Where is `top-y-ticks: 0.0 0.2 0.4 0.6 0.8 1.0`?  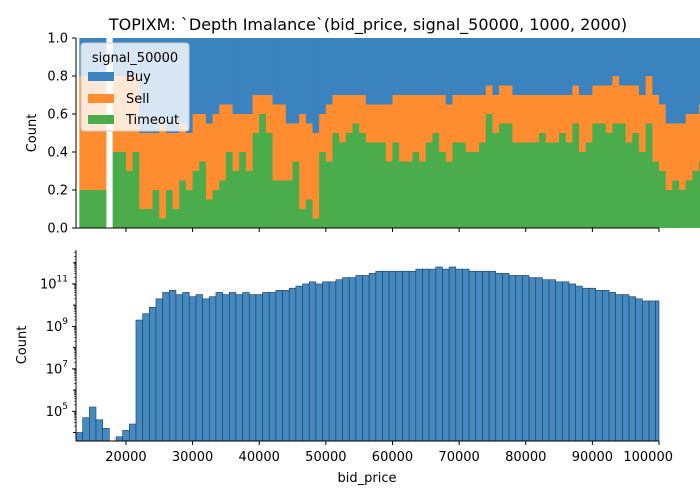 top-y-ticks: 0.0 0.2 0.4 0.6 0.8 1.0 is located at coordinates (61, 134).